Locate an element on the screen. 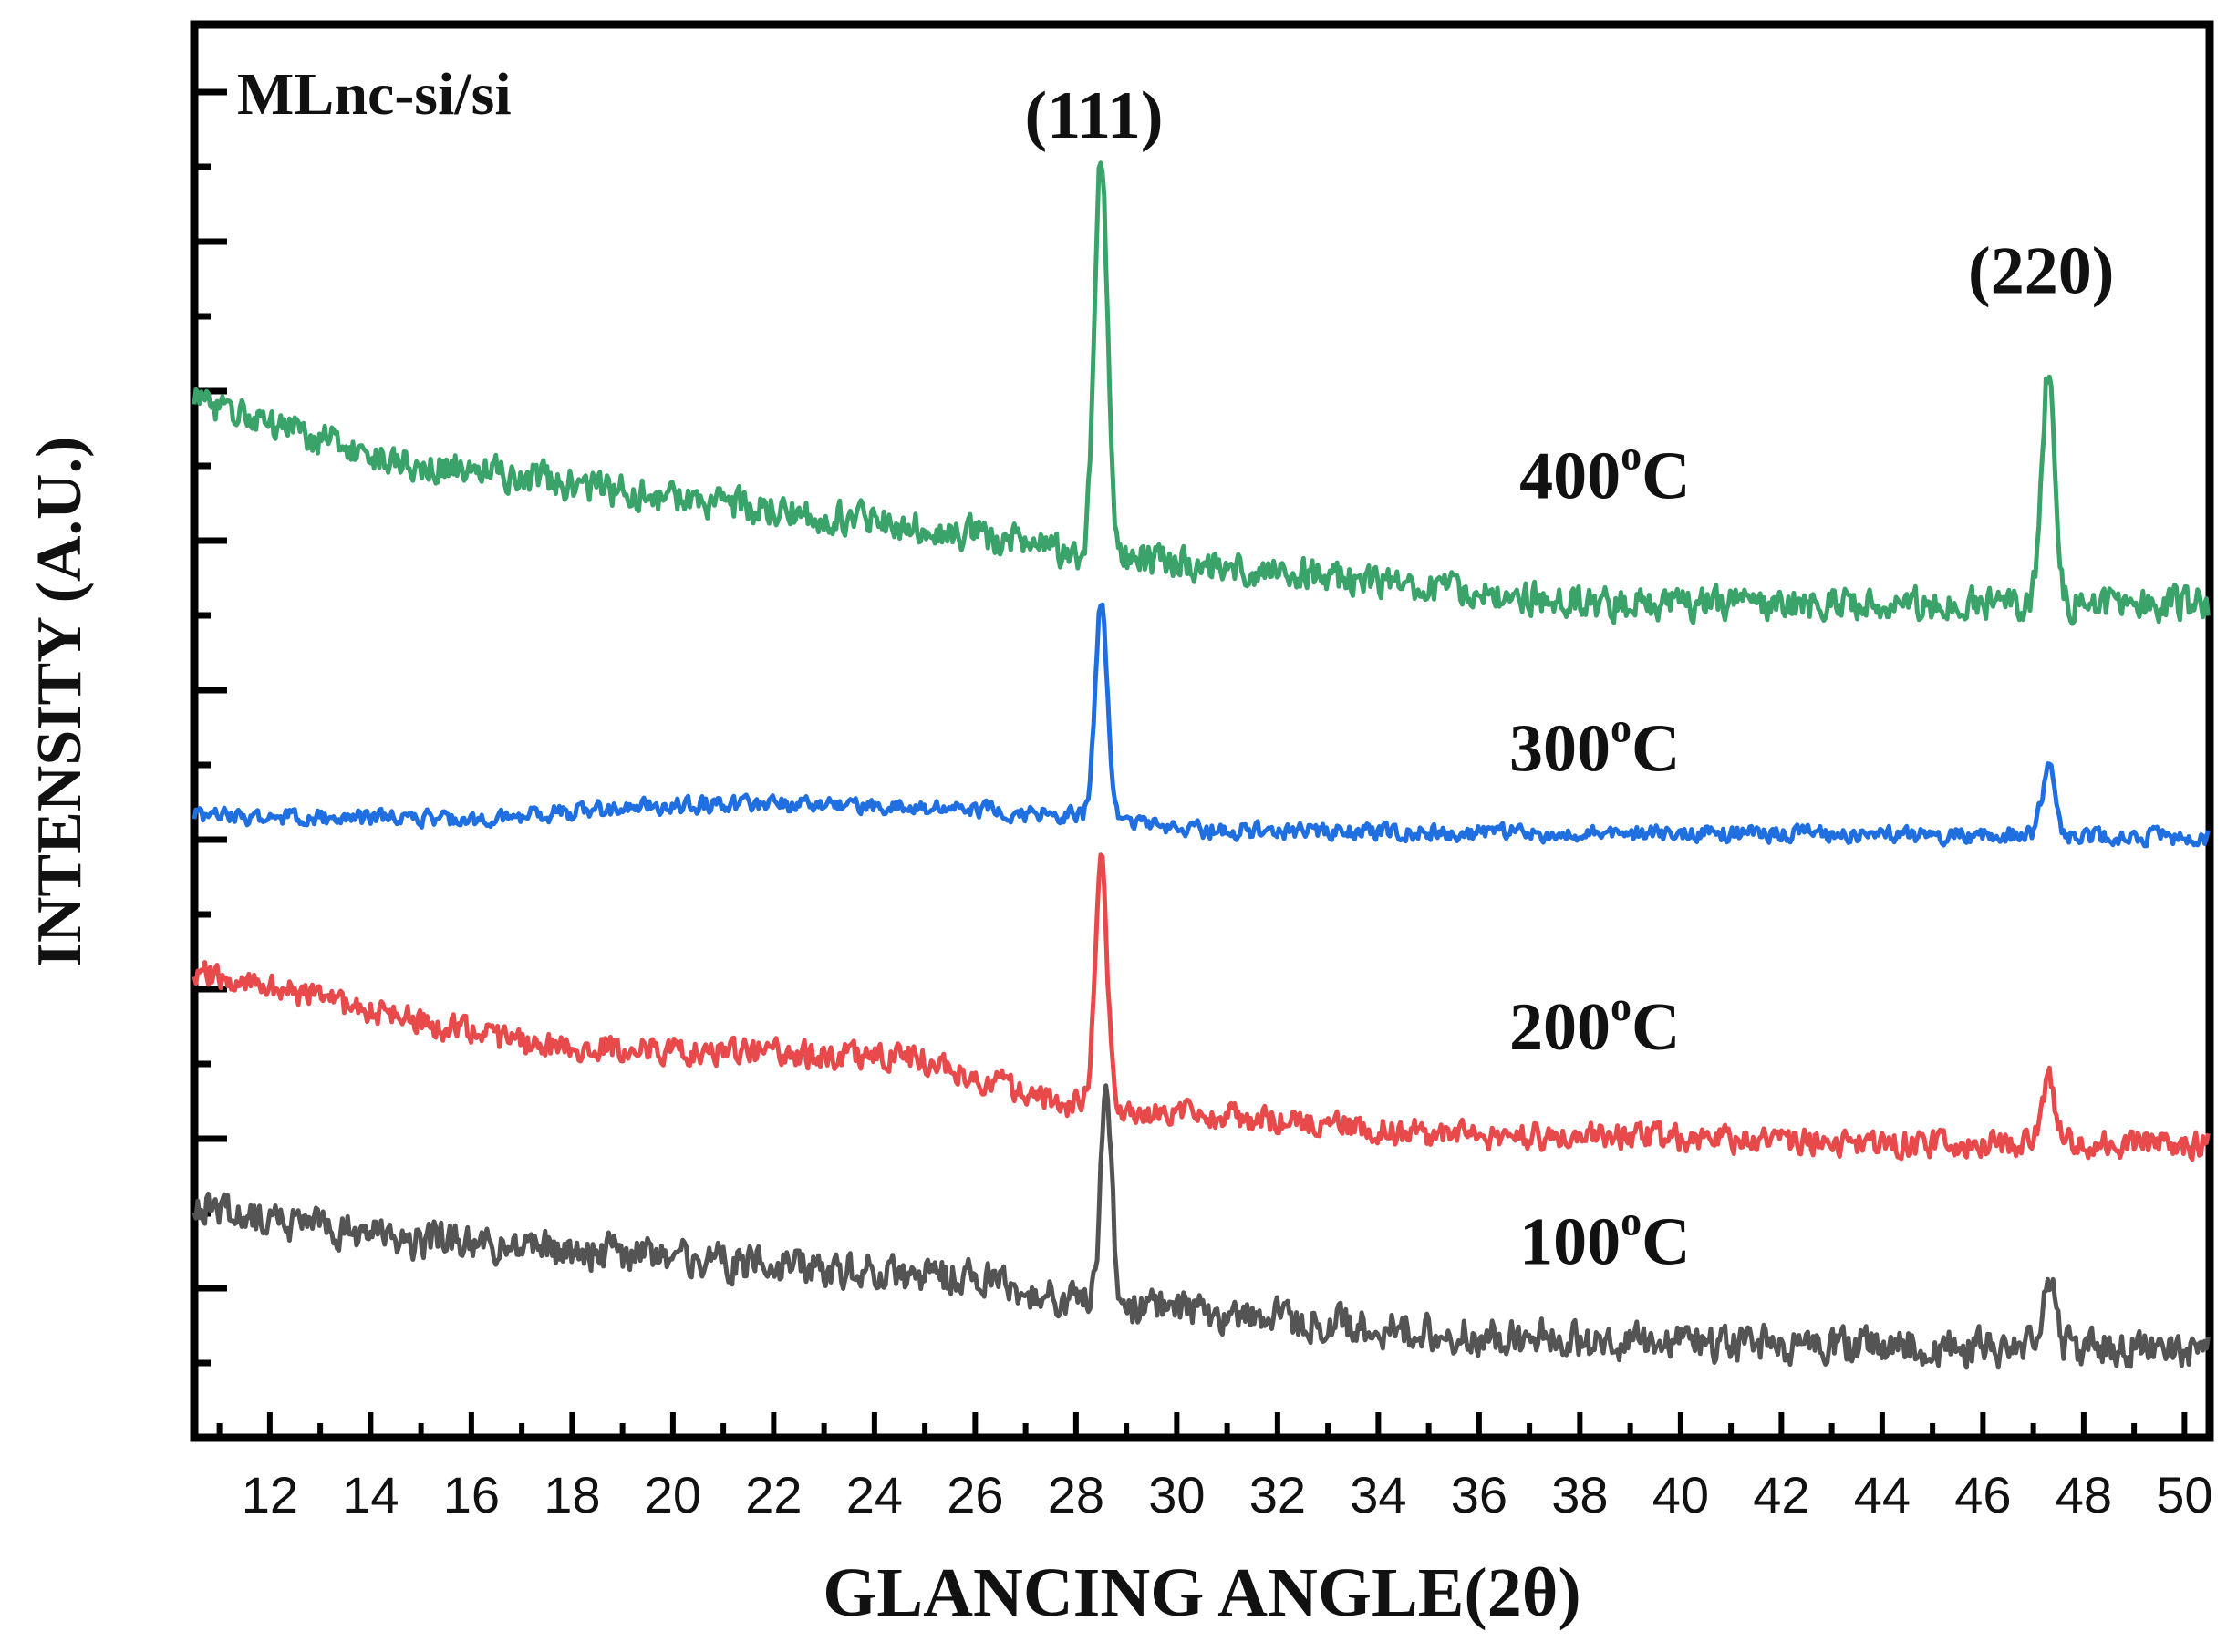  x-tick-label: 44 is located at coordinates (1882, 1494).